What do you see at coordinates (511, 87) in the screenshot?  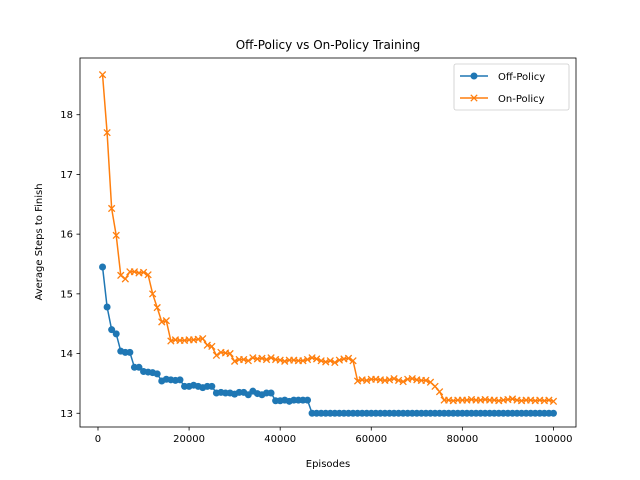 I see `legend: Off-Policy On-Policy` at bounding box center [511, 87].